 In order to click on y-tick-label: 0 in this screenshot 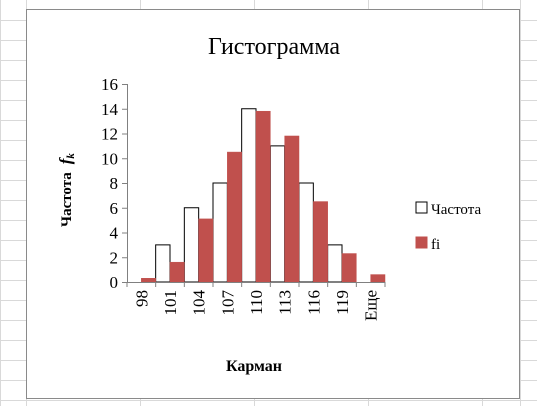, I will do `click(114, 282)`.